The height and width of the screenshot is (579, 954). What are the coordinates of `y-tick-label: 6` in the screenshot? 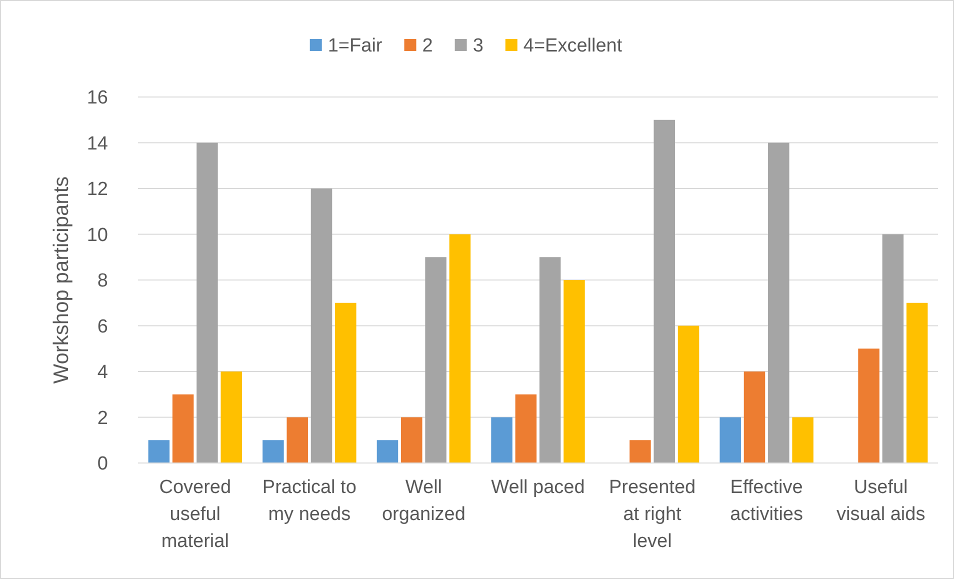 It's located at (102, 327).